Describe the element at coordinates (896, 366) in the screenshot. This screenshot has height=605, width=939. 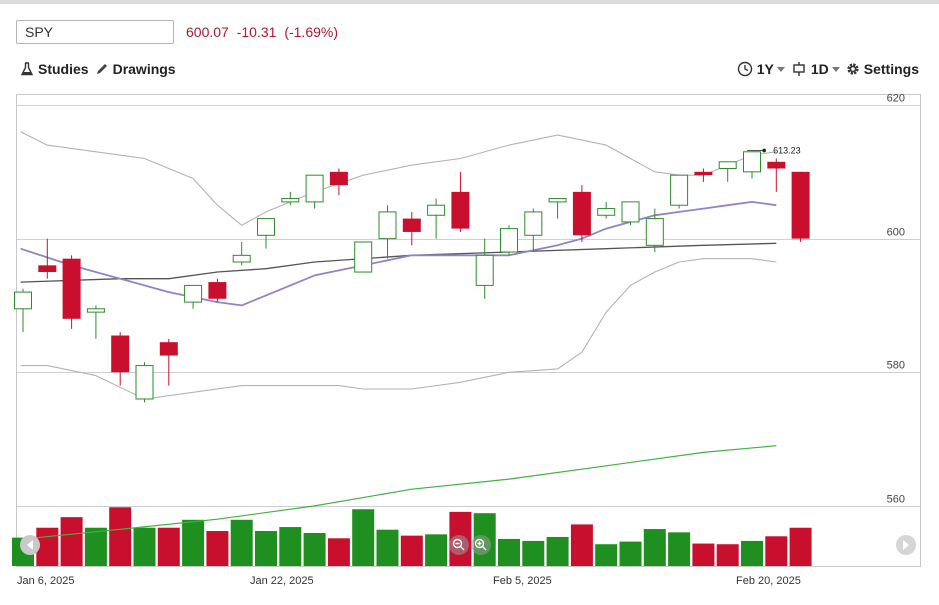
I see `y-tick-label: 580` at that location.